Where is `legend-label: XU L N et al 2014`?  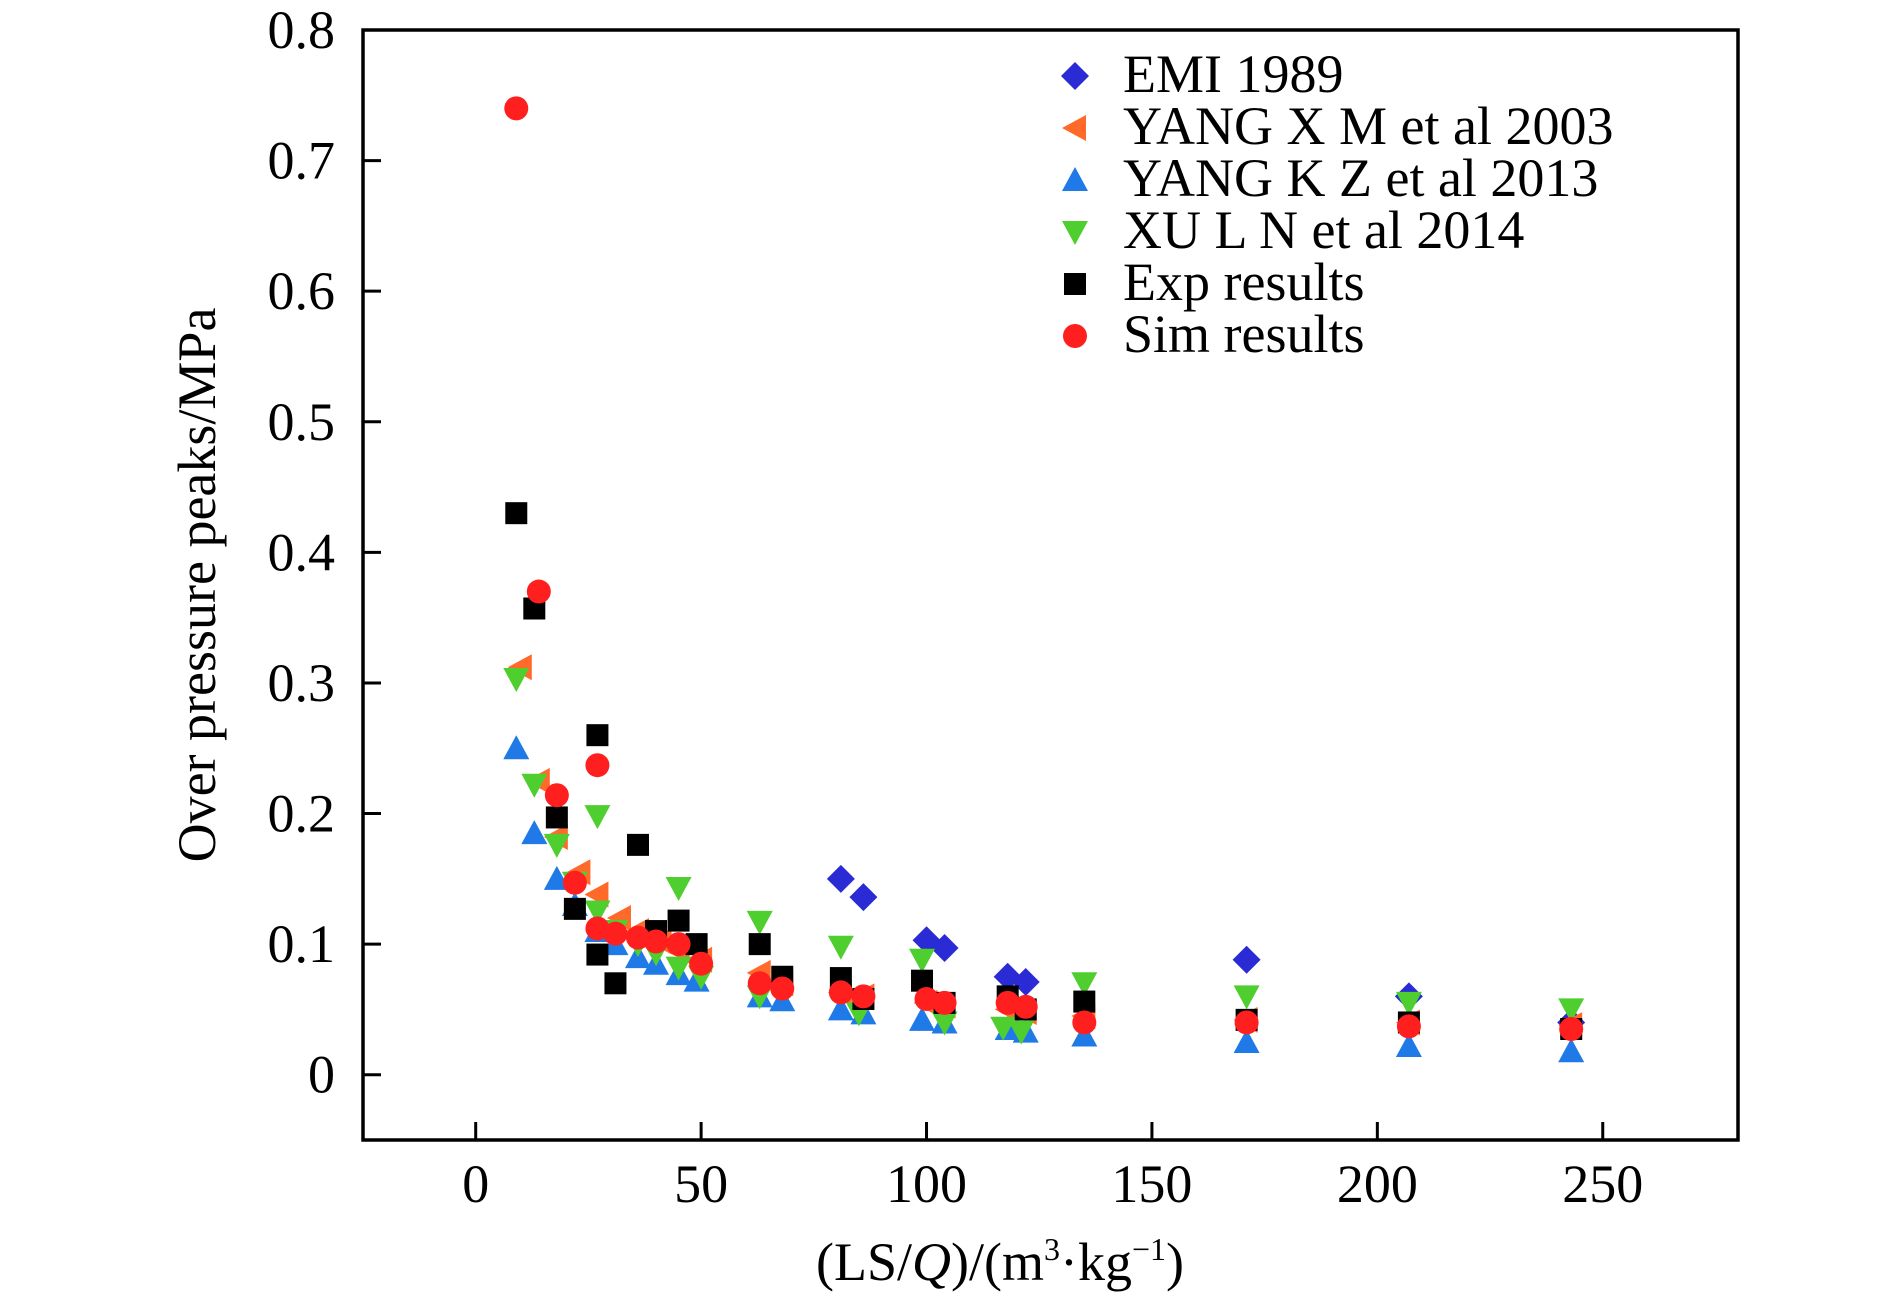
legend-label: XU L N et al 2014 is located at coordinates (1323, 230).